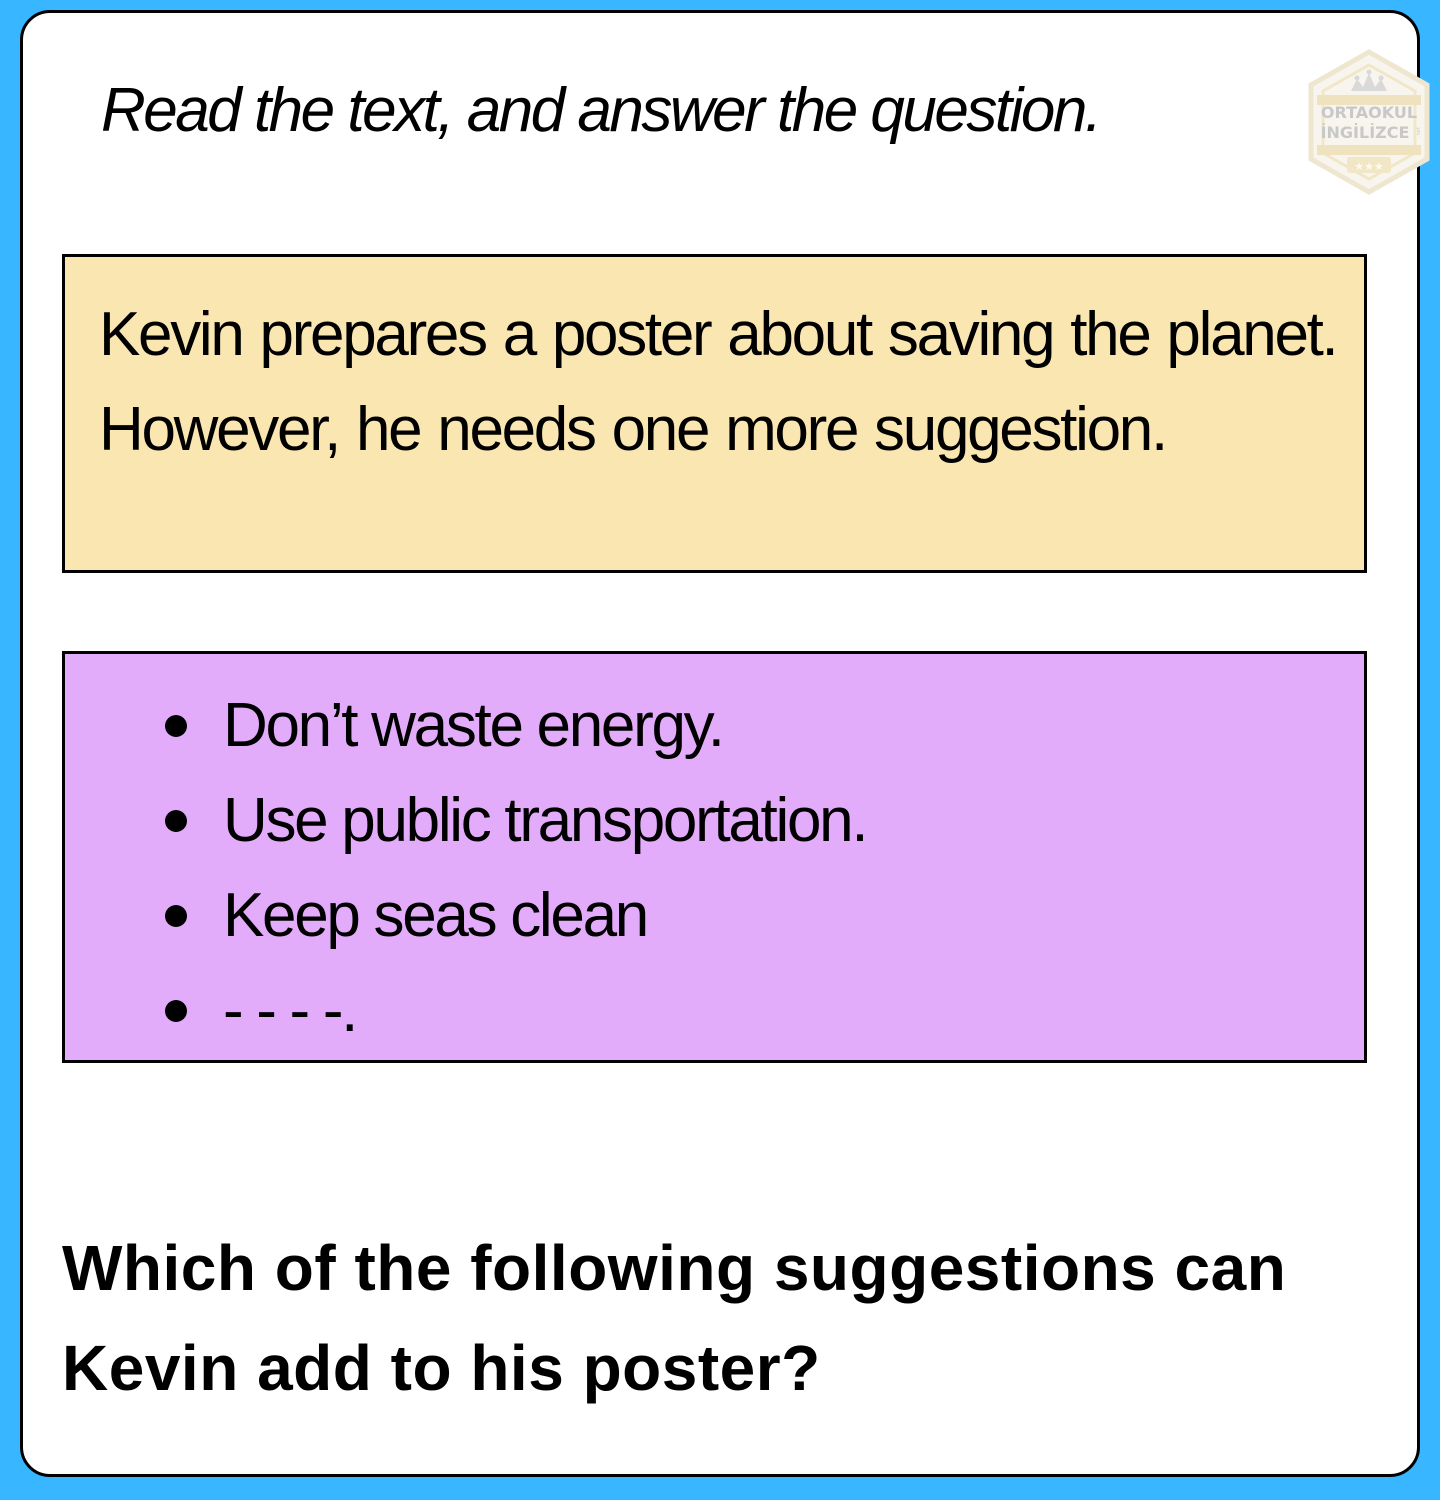 Image resolution: width=1440 pixels, height=1500 pixels. I want to click on instruction-heading: Read the text, and answer the question., so click(600, 110).